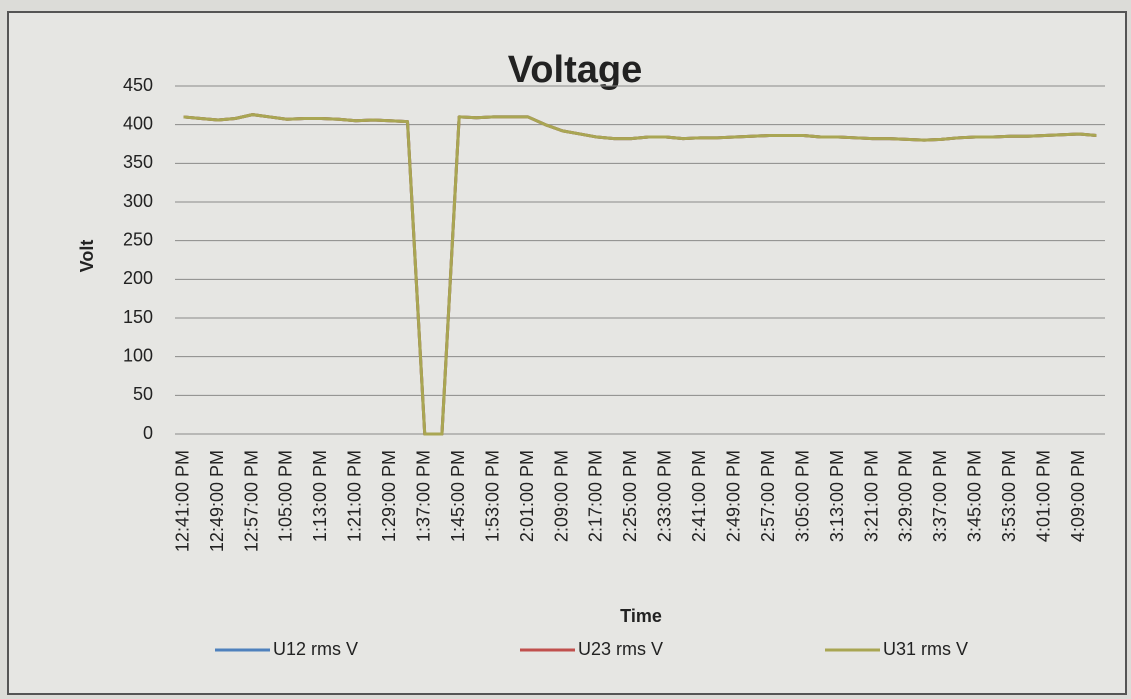 The width and height of the screenshot is (1131, 699). I want to click on y-tick-label: 0, so click(148, 433).